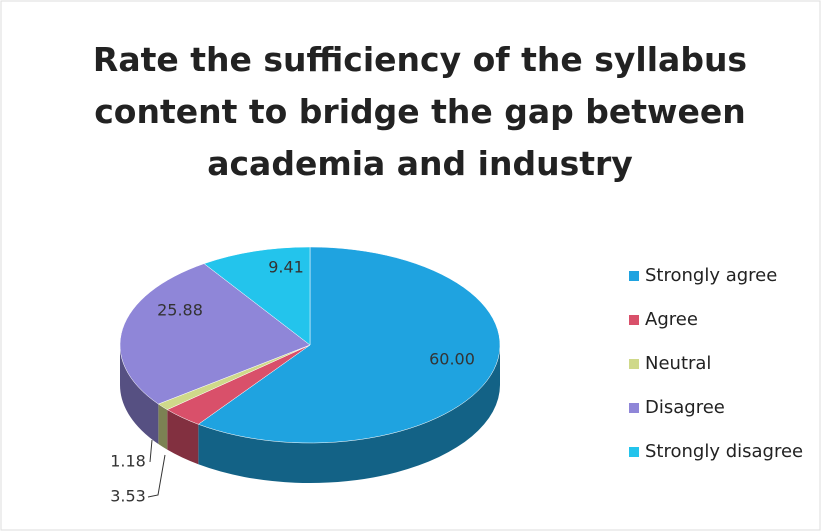  What do you see at coordinates (128, 461) in the screenshot?
I see `data-label: 1.18` at bounding box center [128, 461].